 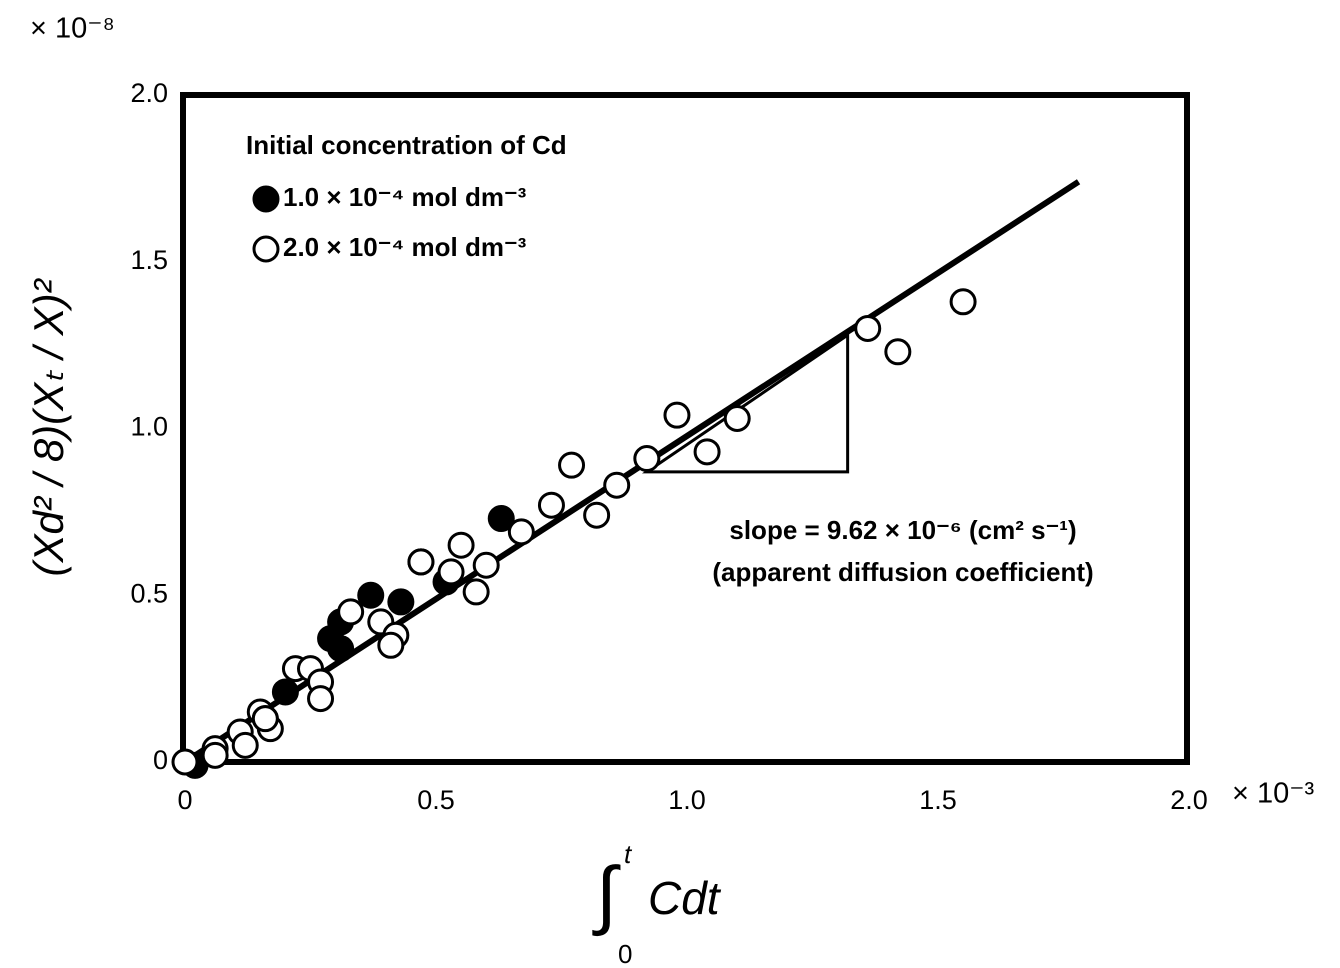 What do you see at coordinates (687, 800) in the screenshot?
I see `x-tick-label: 1.0` at bounding box center [687, 800].